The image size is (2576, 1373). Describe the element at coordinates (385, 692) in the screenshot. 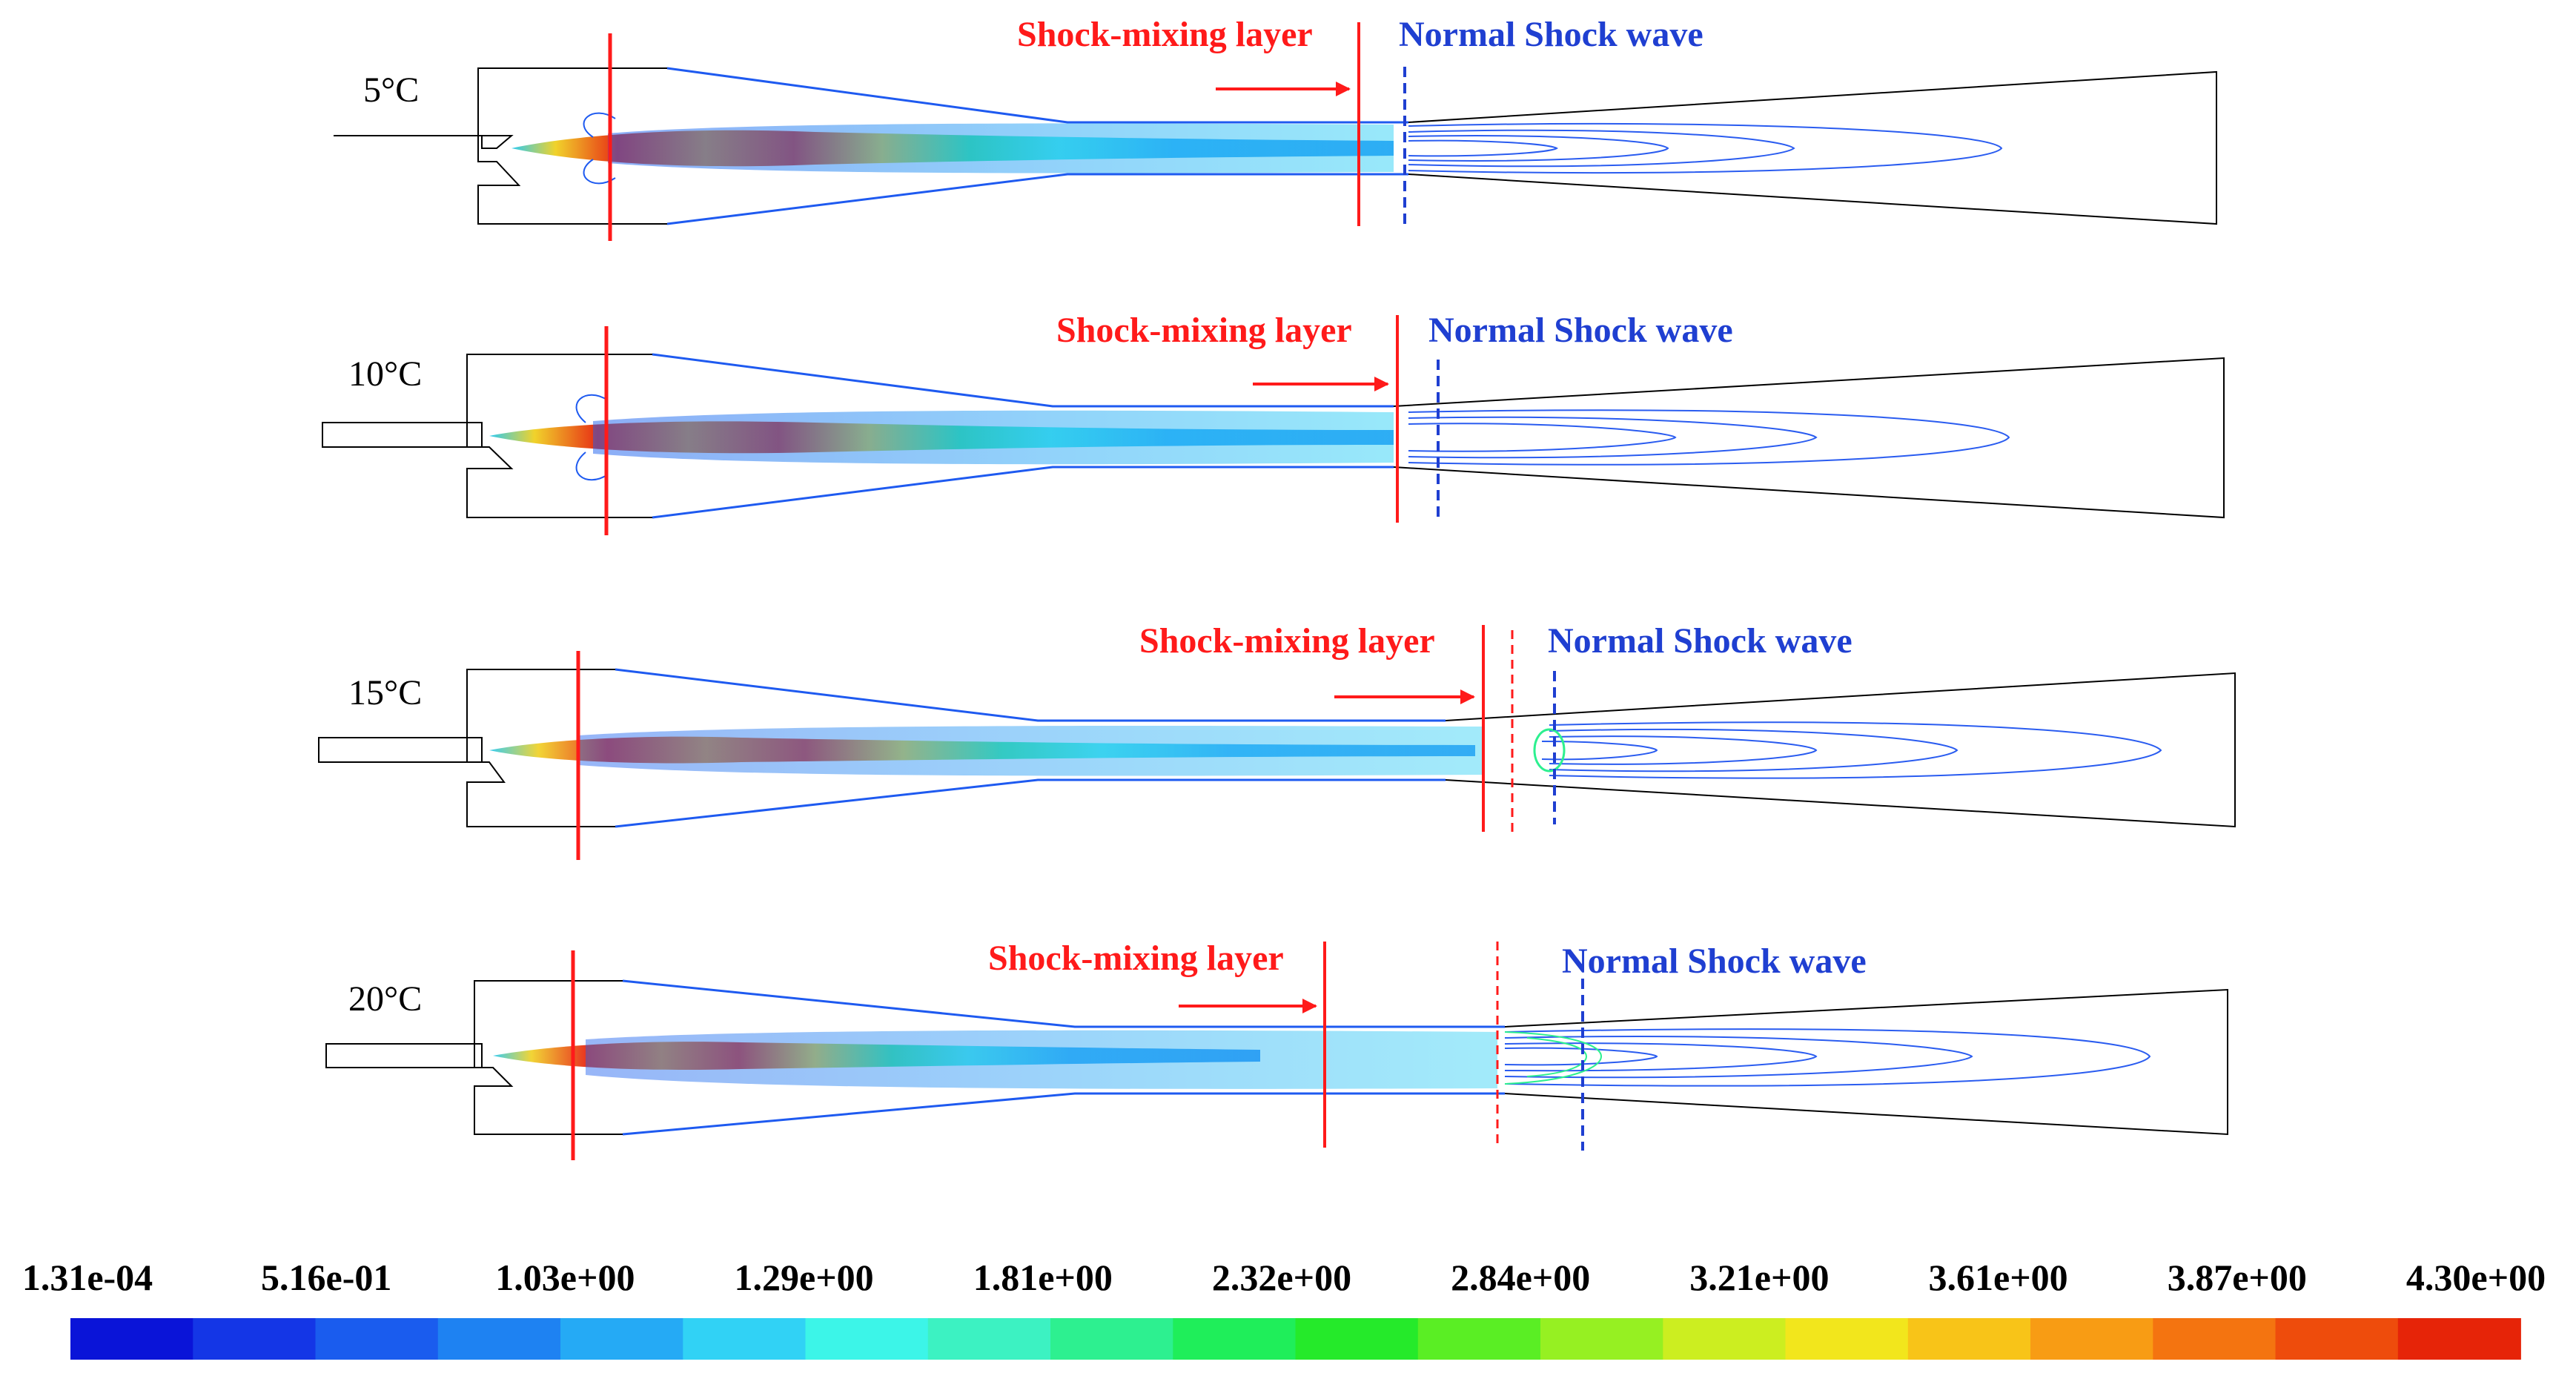

I see `temperature-label: 15°C` at that location.